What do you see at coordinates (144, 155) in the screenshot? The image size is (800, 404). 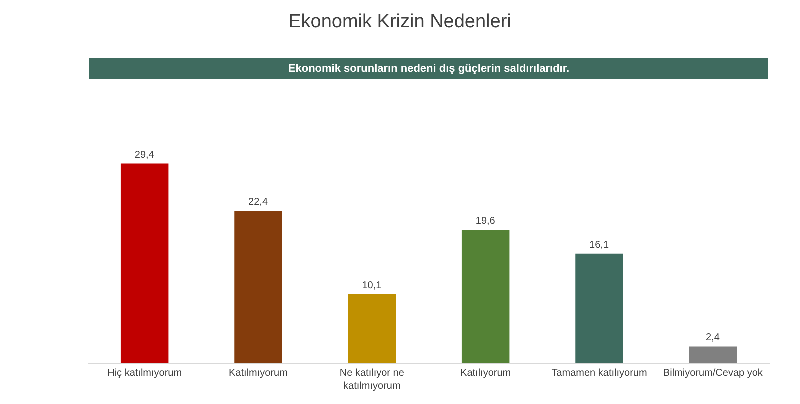 I see `data-label: 29,4` at bounding box center [144, 155].